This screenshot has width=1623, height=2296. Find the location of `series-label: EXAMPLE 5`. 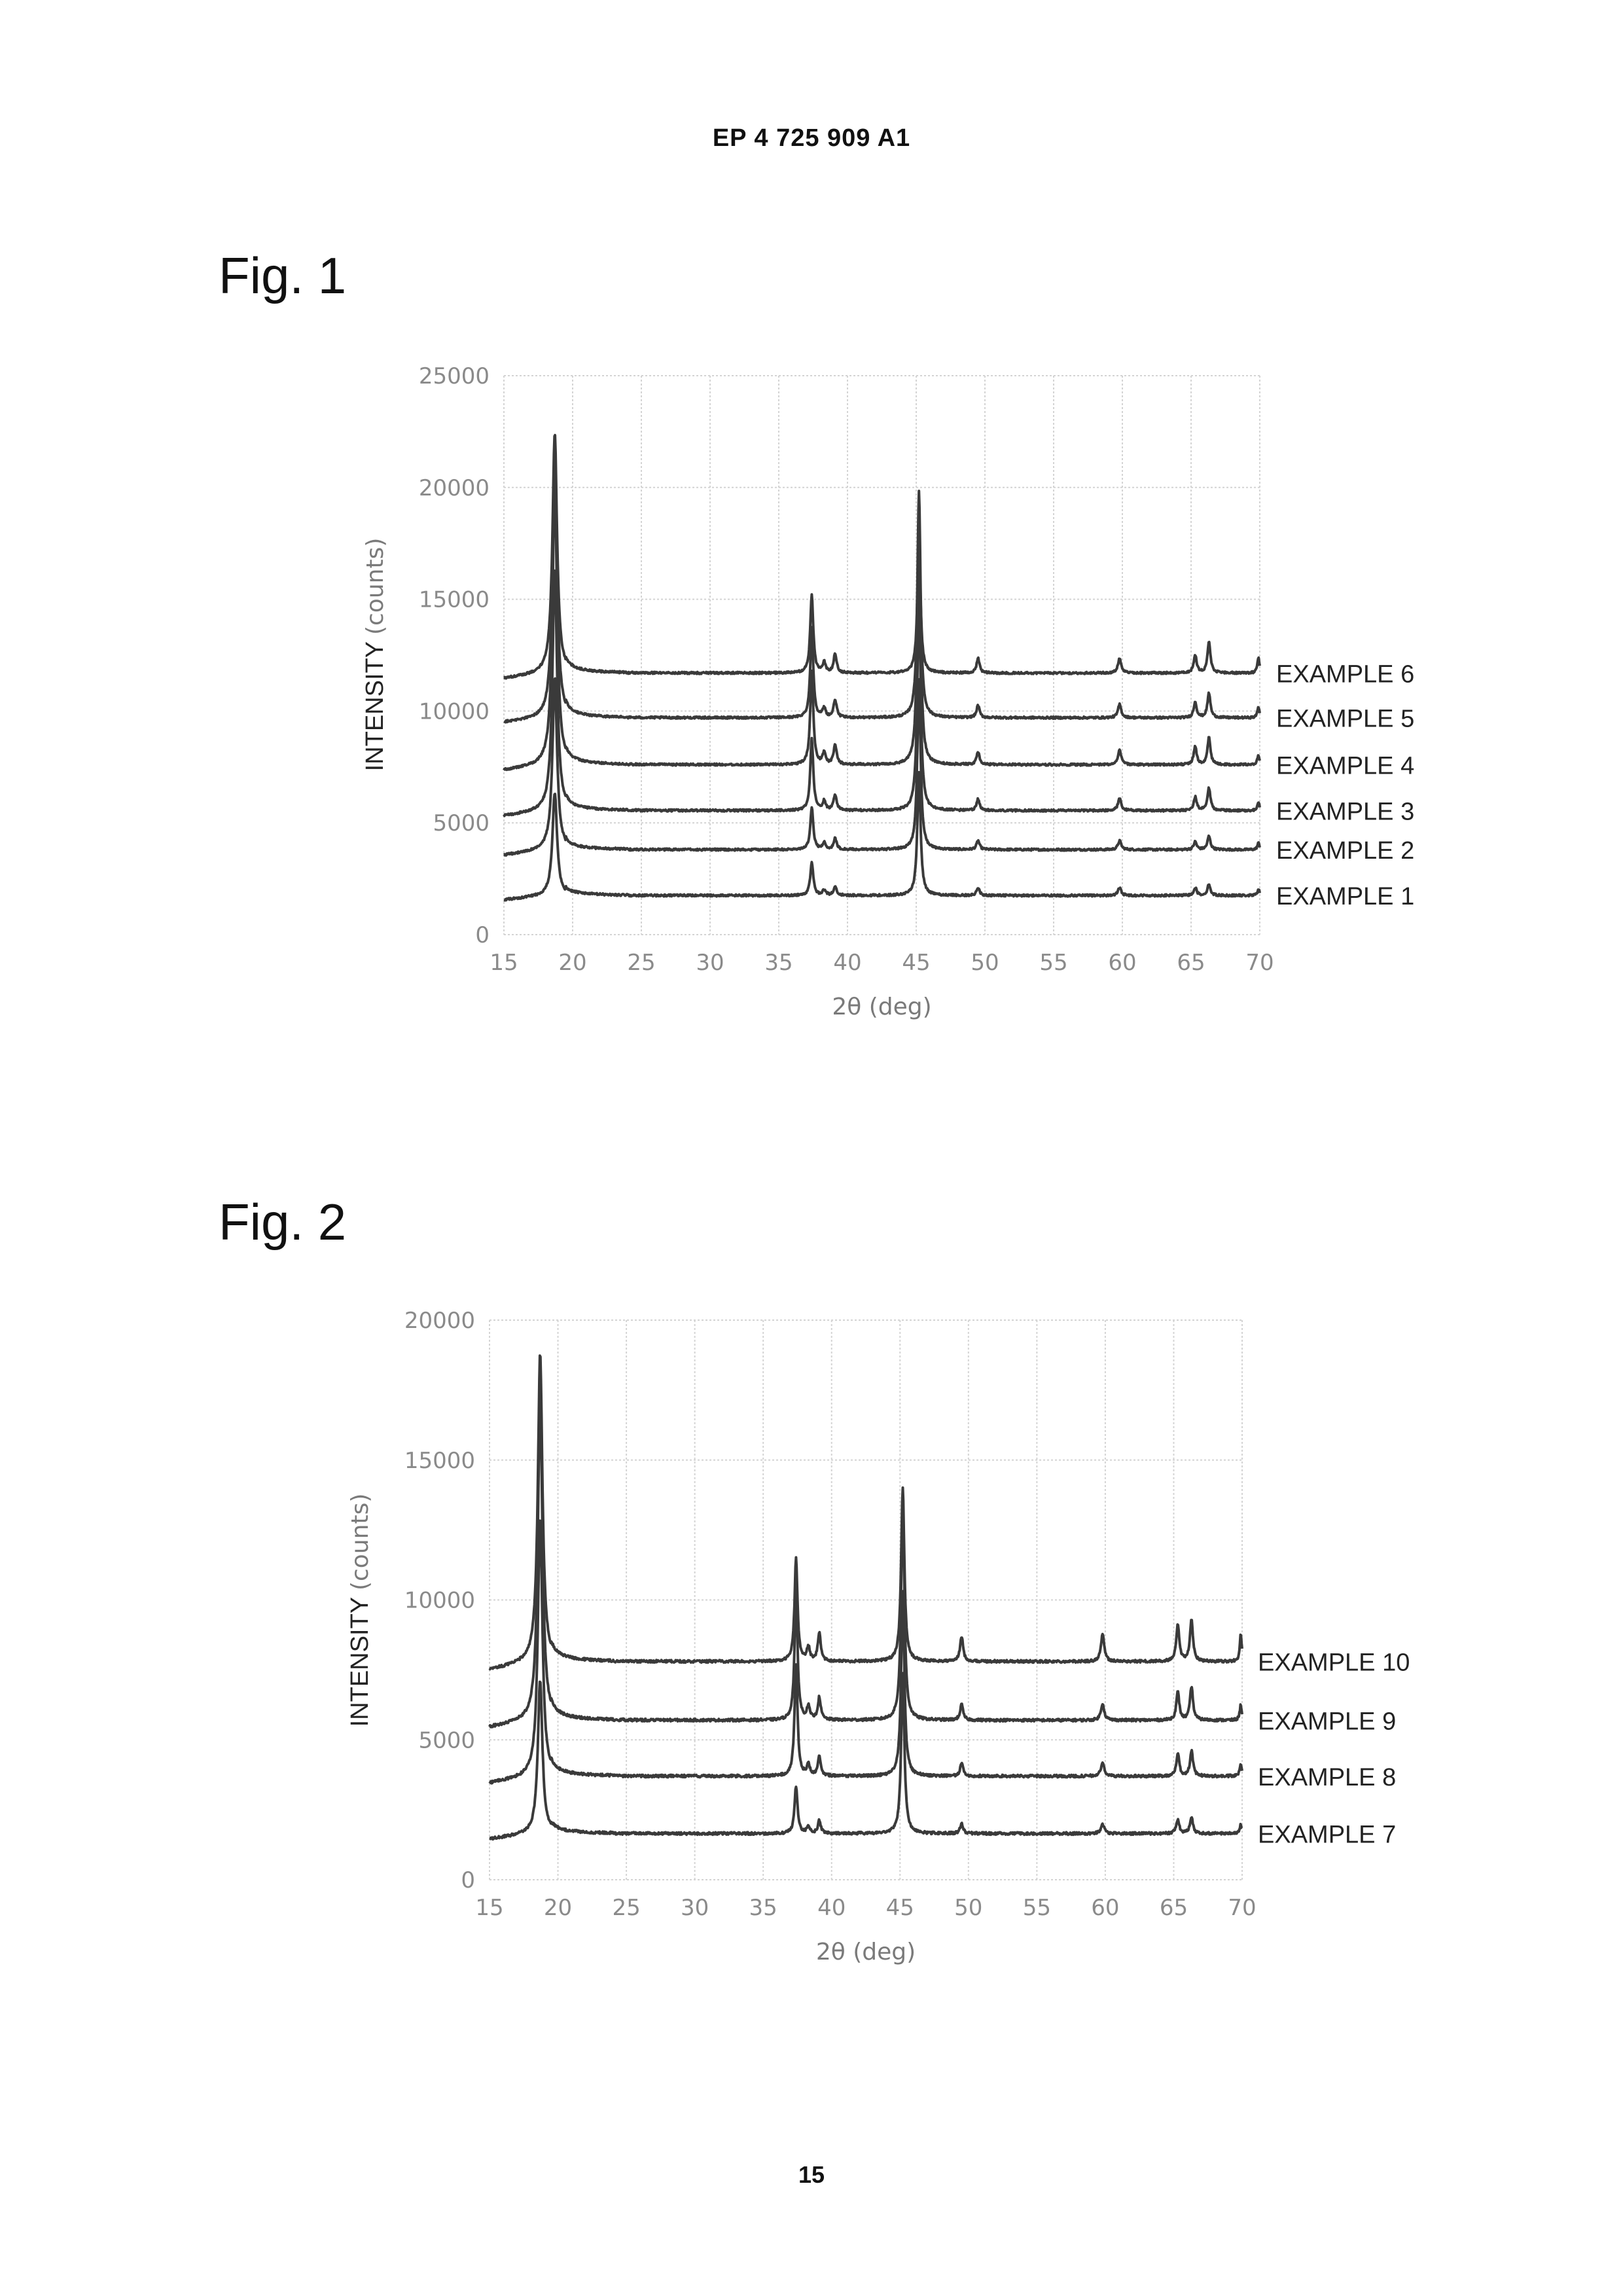

series-label: EXAMPLE 5 is located at coordinates (1345, 719).